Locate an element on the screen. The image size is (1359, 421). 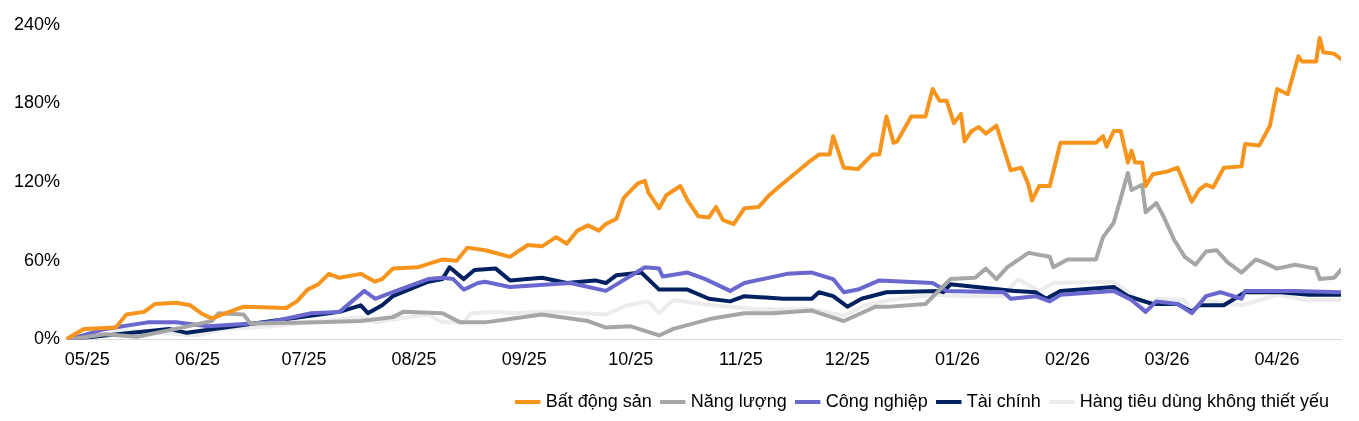
y-tick-label: 120% is located at coordinates (37, 181).